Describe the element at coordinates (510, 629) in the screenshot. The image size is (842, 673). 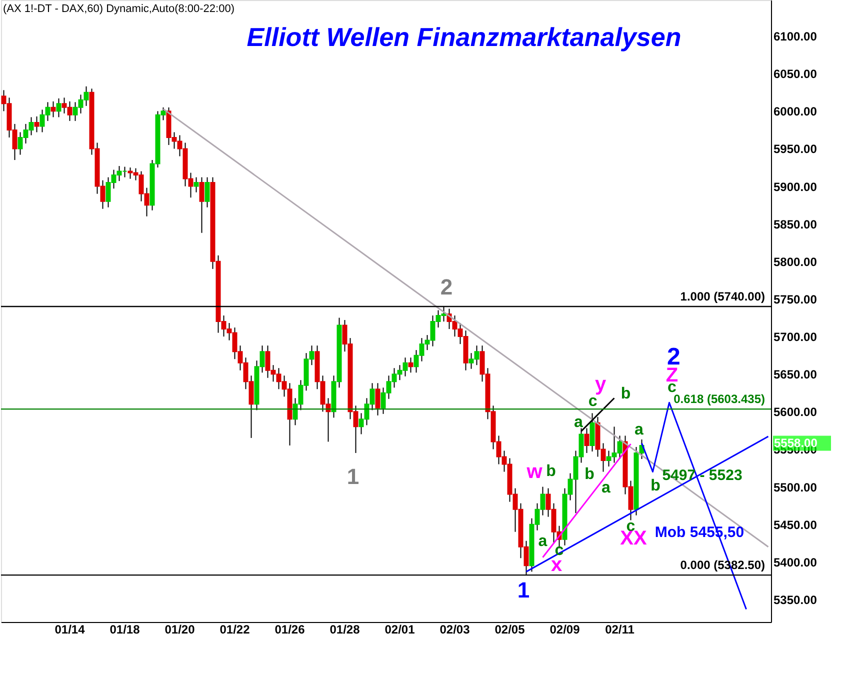
I see `x-tick-label: 02/05` at that location.